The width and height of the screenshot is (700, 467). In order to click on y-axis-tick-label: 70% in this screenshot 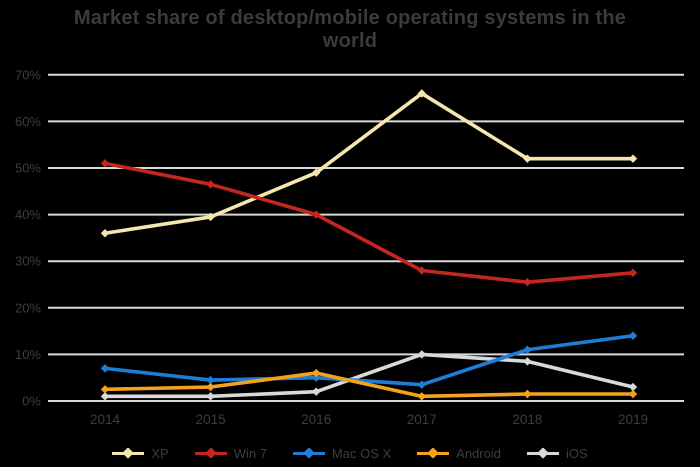, I will do `click(28, 74)`.